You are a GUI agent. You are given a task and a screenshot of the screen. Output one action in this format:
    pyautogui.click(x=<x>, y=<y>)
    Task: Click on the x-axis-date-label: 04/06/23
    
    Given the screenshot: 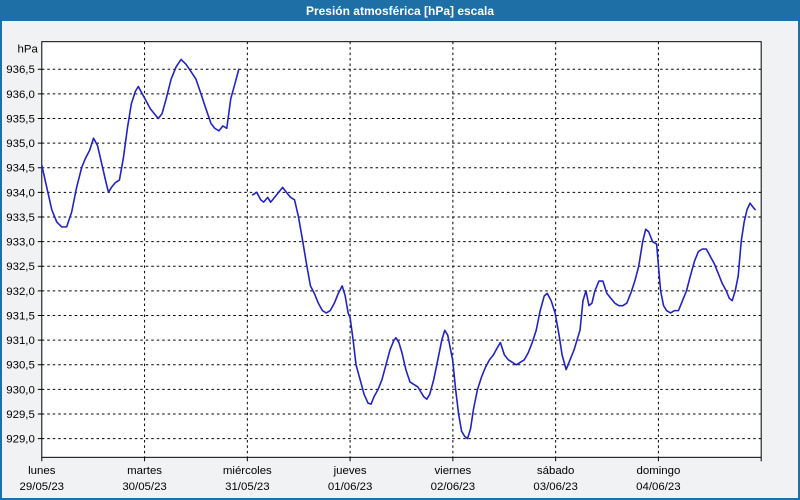 What is the action you would take?
    pyautogui.click(x=658, y=487)
    